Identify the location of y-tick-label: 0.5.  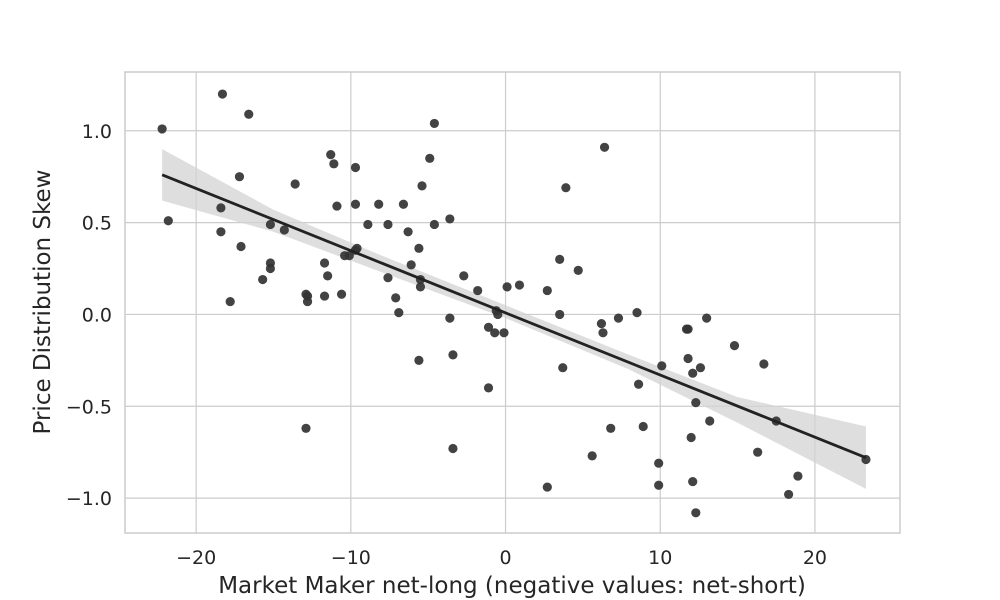
(97, 224).